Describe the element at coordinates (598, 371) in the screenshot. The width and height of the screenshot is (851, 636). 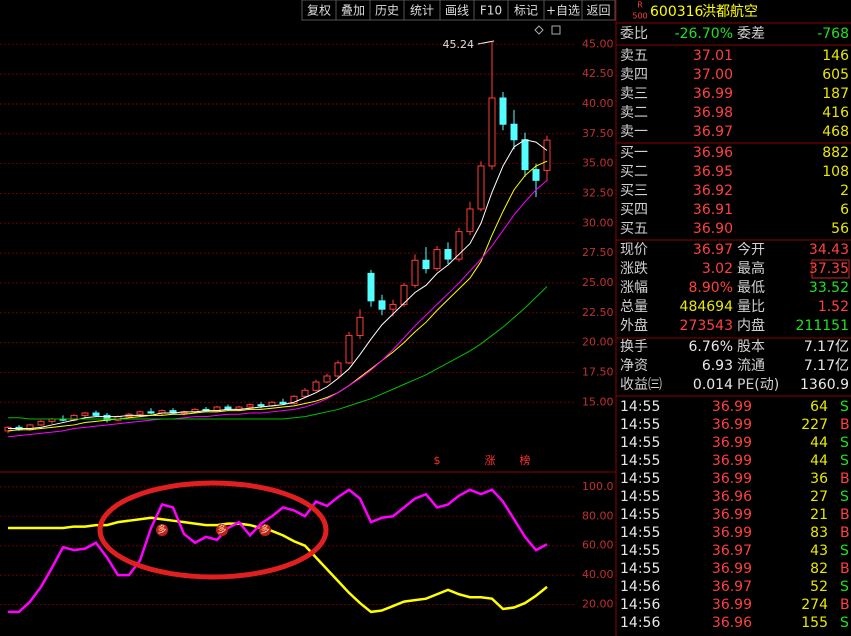
I see `y-tick-label: 17.50` at that location.